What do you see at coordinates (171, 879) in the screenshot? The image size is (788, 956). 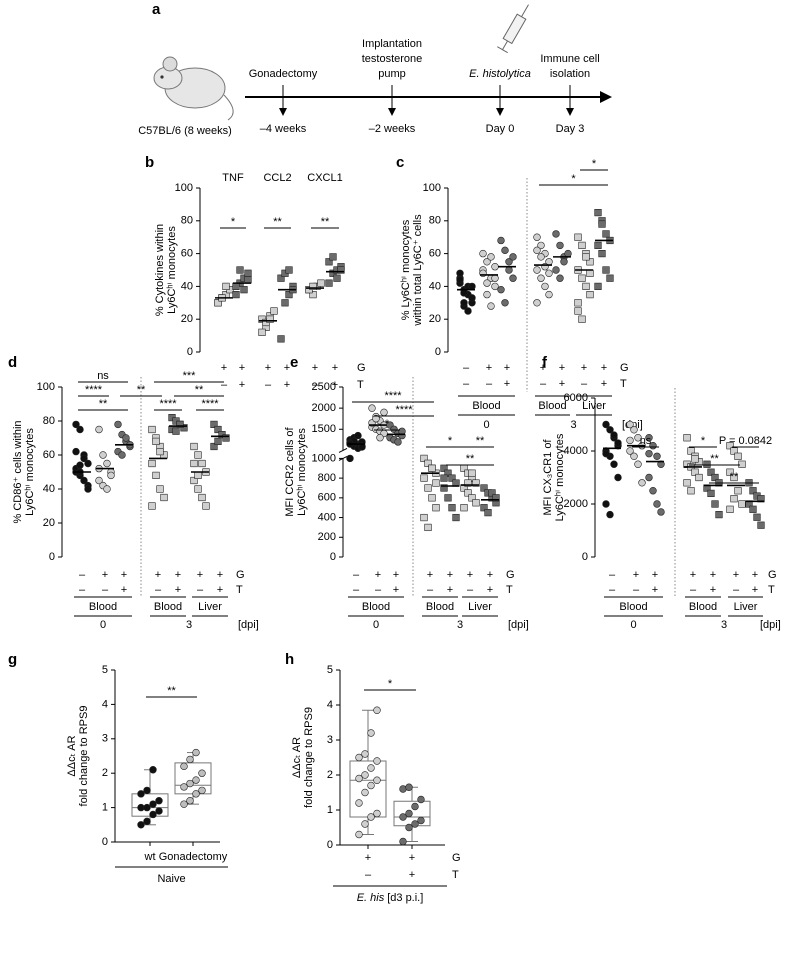 I see `group-label: Naive` at bounding box center [171, 879].